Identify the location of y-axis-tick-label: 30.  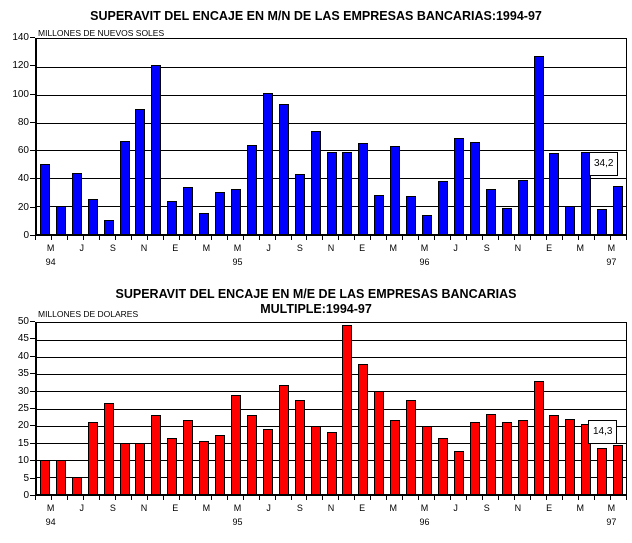
(23, 391).